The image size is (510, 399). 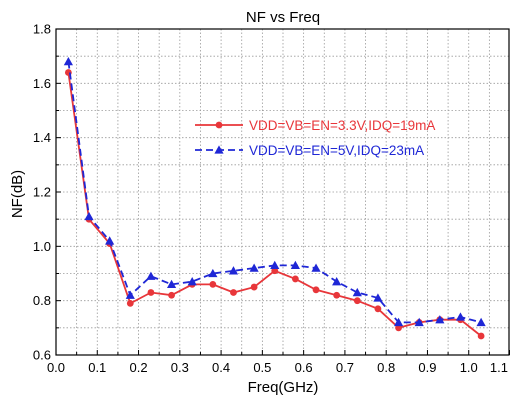 I want to click on legend-entry-1: VDD=VB=EN=3.3V,IDQ=19mA, so click(x=315, y=125).